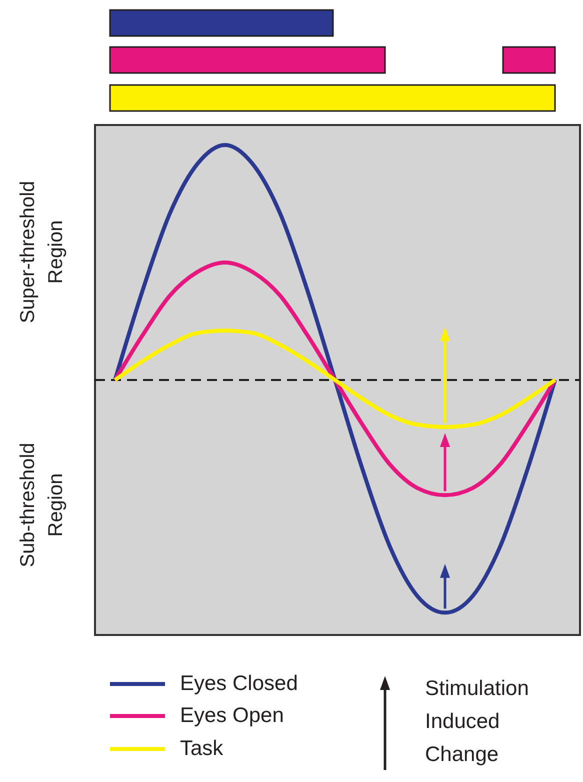 The image size is (583, 782). Describe the element at coordinates (202, 748) in the screenshot. I see `legend-label: Task` at that location.